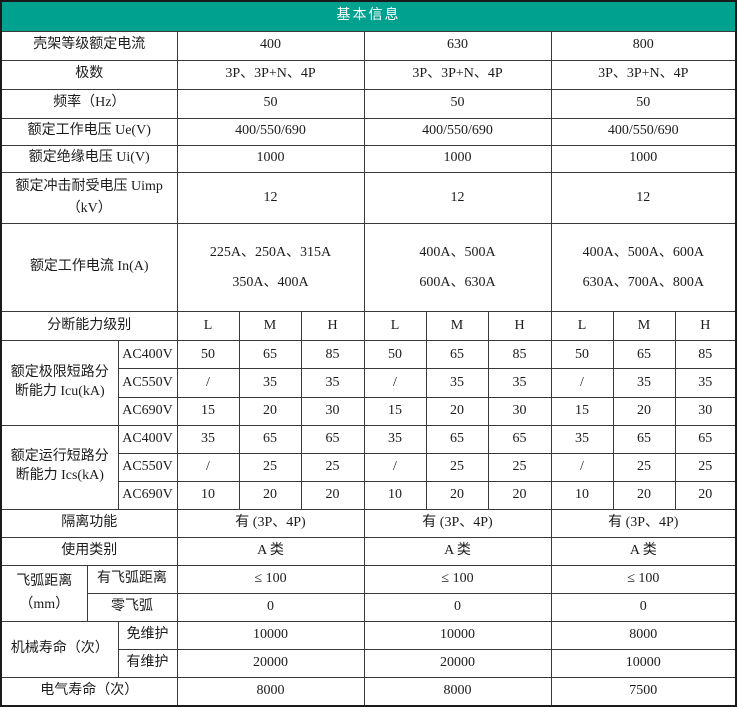  Describe the element at coordinates (89, 208) in the screenshot. I see `row-label-line: （kV）` at that location.